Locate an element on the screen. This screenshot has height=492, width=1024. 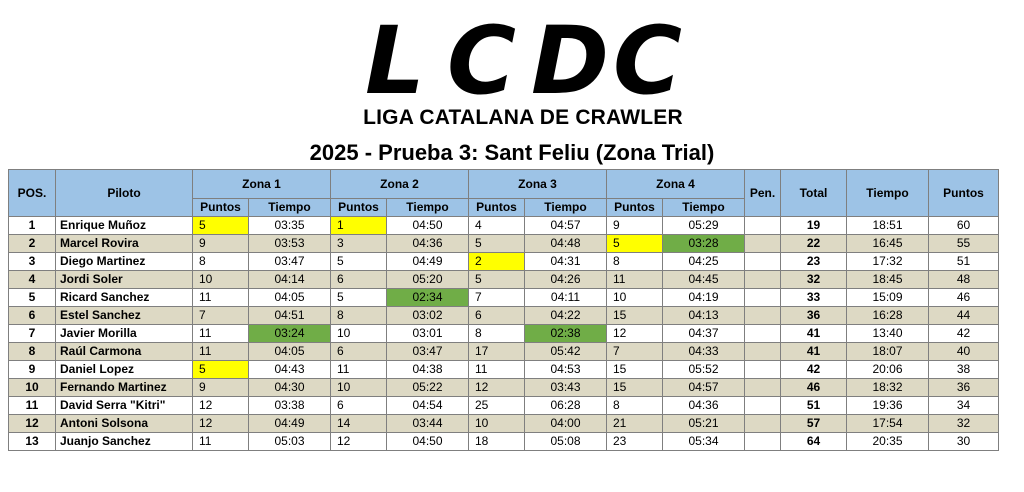
cell-zona-1-tiempo: 03:38 is located at coordinates (289, 405).